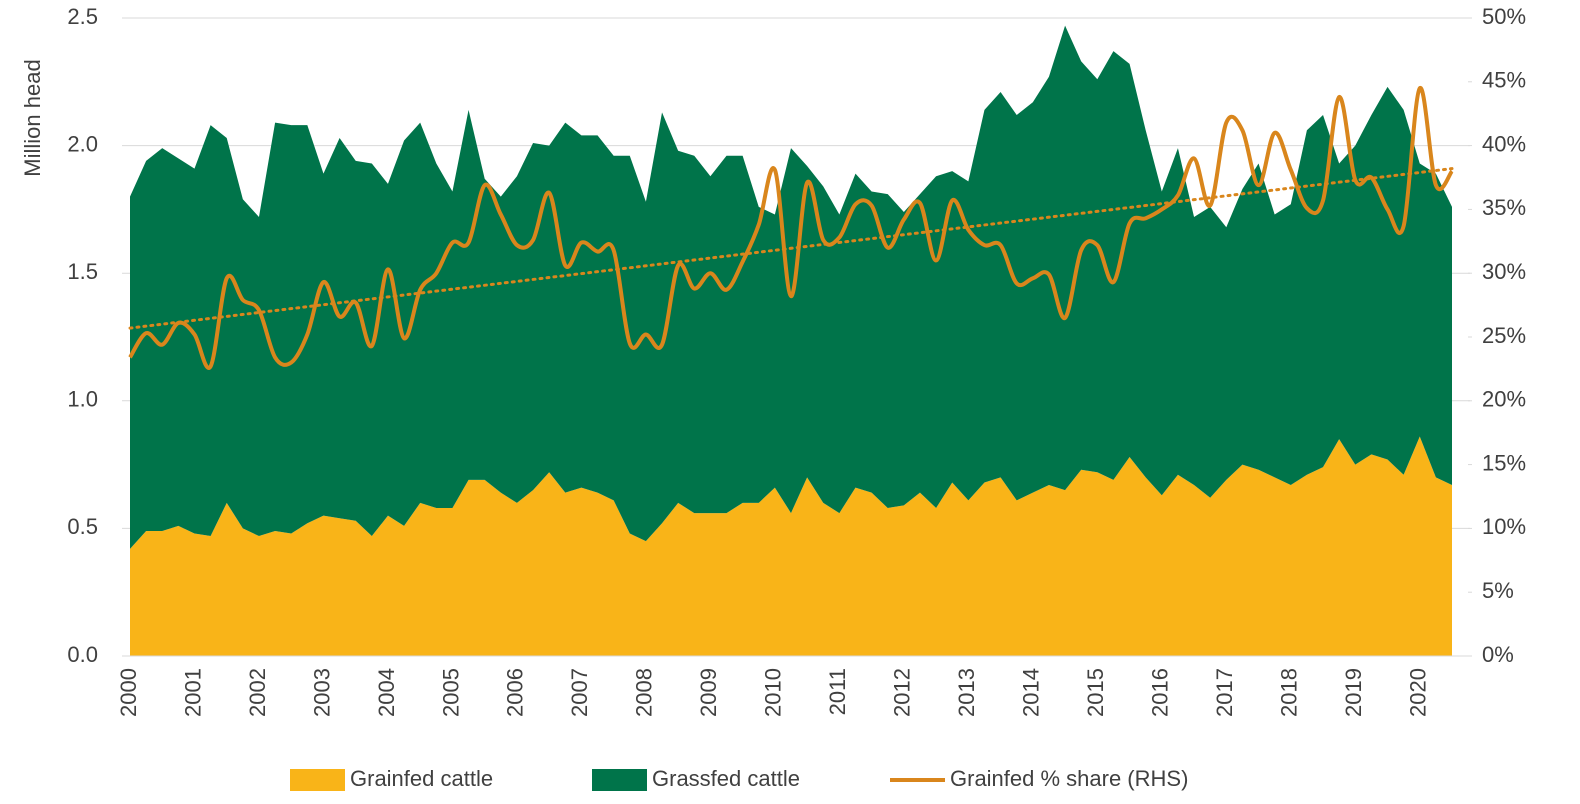 The height and width of the screenshot is (804, 1580). I want to click on x-tick-label: 2015, so click(1095, 692).